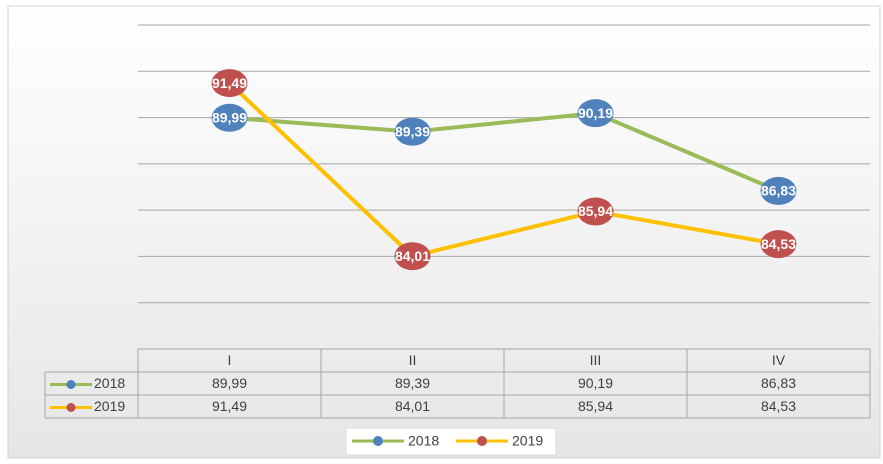 The width and height of the screenshot is (883, 464). I want to click on x-tick-label: II, so click(413, 360).